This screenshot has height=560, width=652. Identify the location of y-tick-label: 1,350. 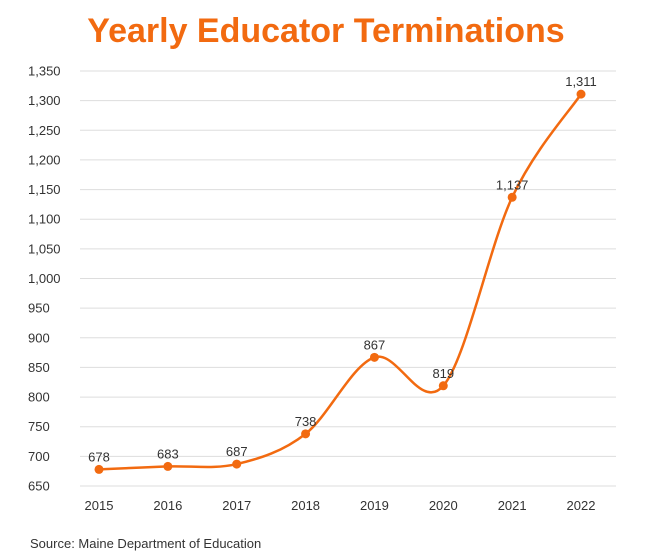
(44, 71).